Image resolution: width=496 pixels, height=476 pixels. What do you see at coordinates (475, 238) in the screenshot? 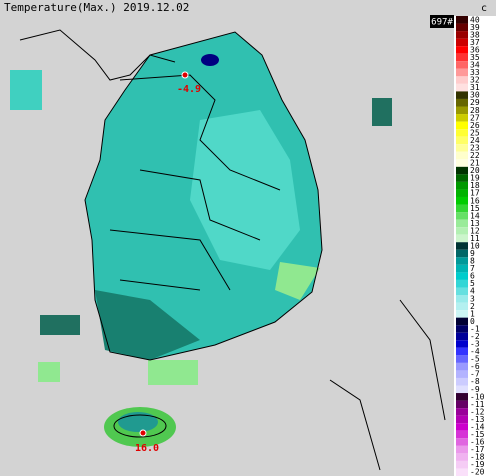
I see `legend-label: 11` at bounding box center [475, 238].